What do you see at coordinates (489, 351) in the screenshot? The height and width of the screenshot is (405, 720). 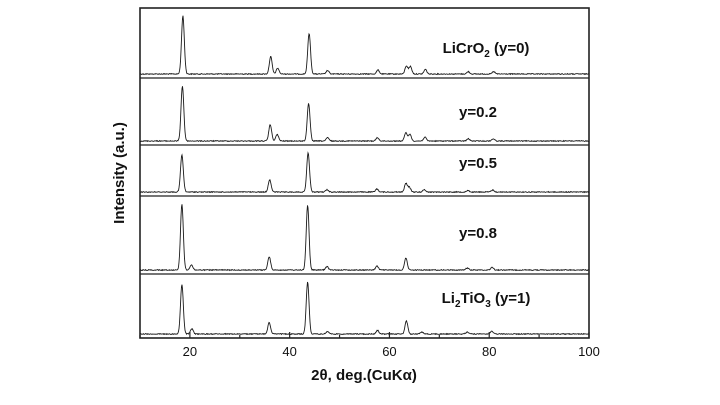 I see `x-tick-label: 80` at bounding box center [489, 351].